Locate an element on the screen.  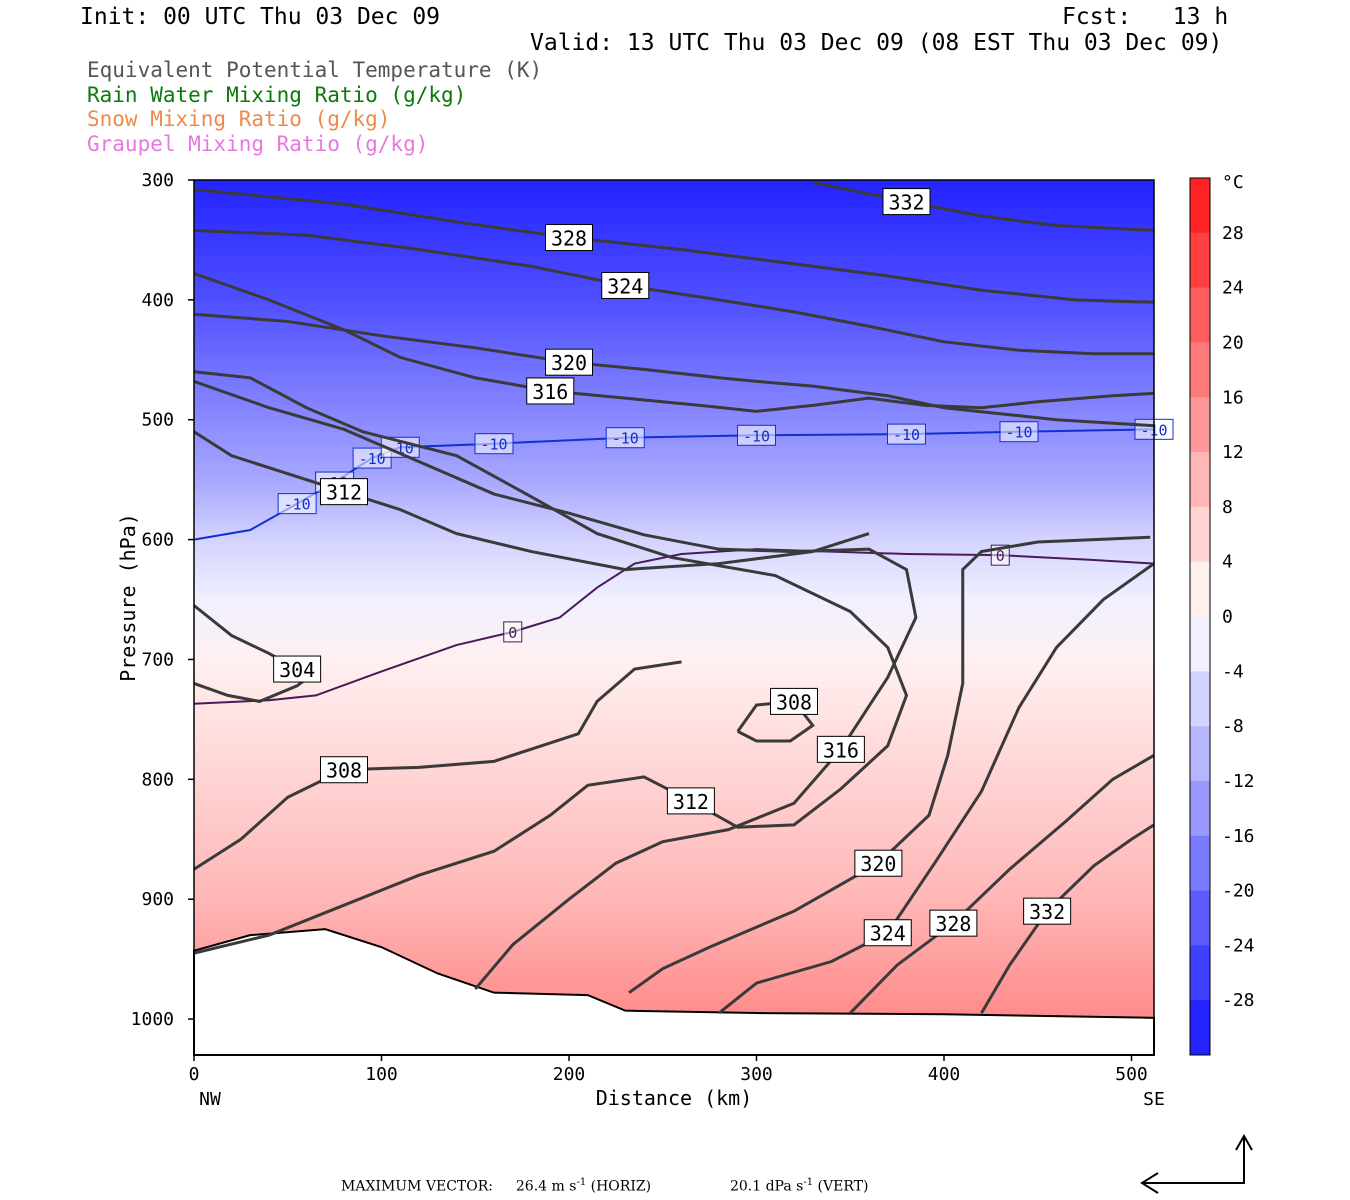
x-tick-label: 200 is located at coordinates (569, 1074).